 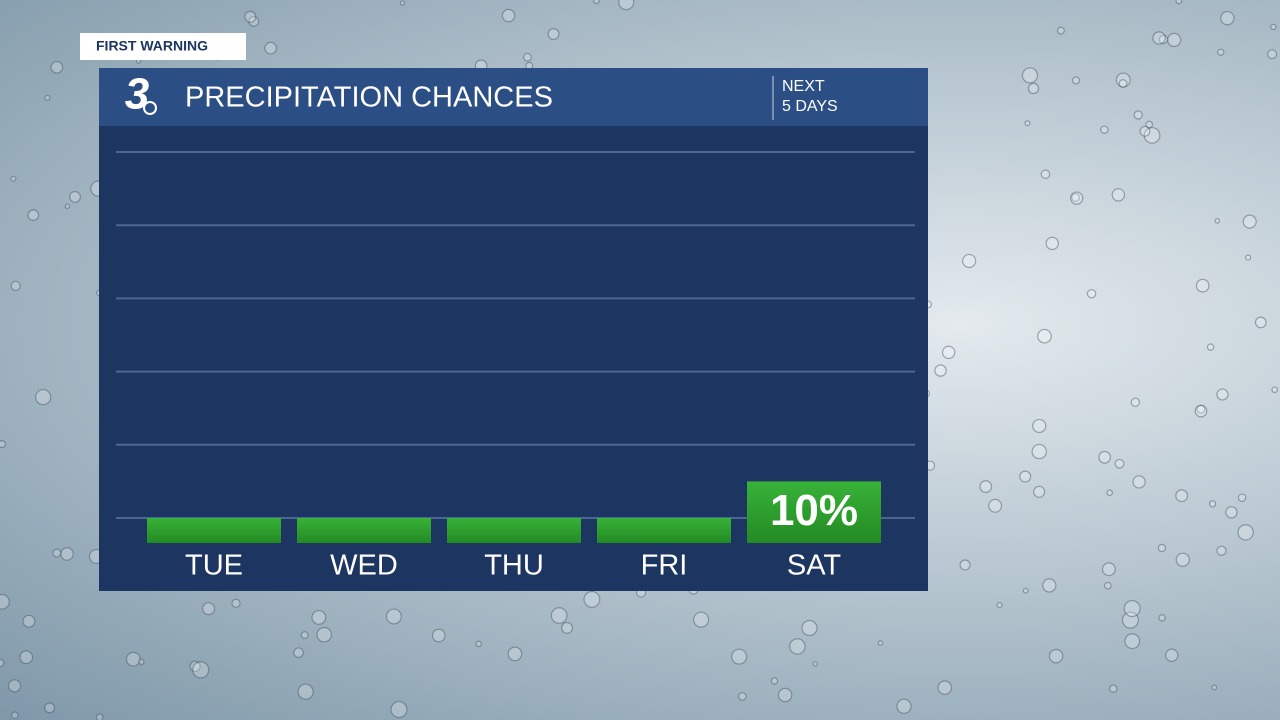 I want to click on period-line: NEXT, so click(x=803, y=86).